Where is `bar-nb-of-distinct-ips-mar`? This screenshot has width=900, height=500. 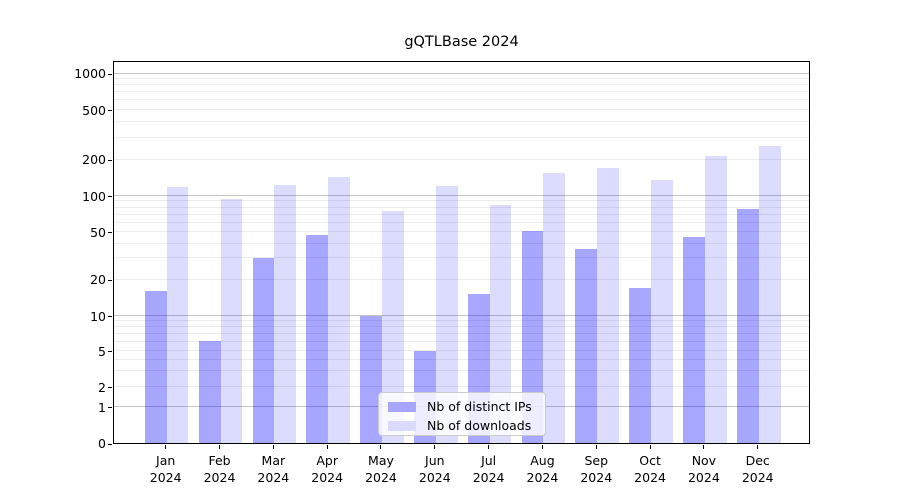 bar-nb-of-distinct-ips-mar is located at coordinates (263, 350).